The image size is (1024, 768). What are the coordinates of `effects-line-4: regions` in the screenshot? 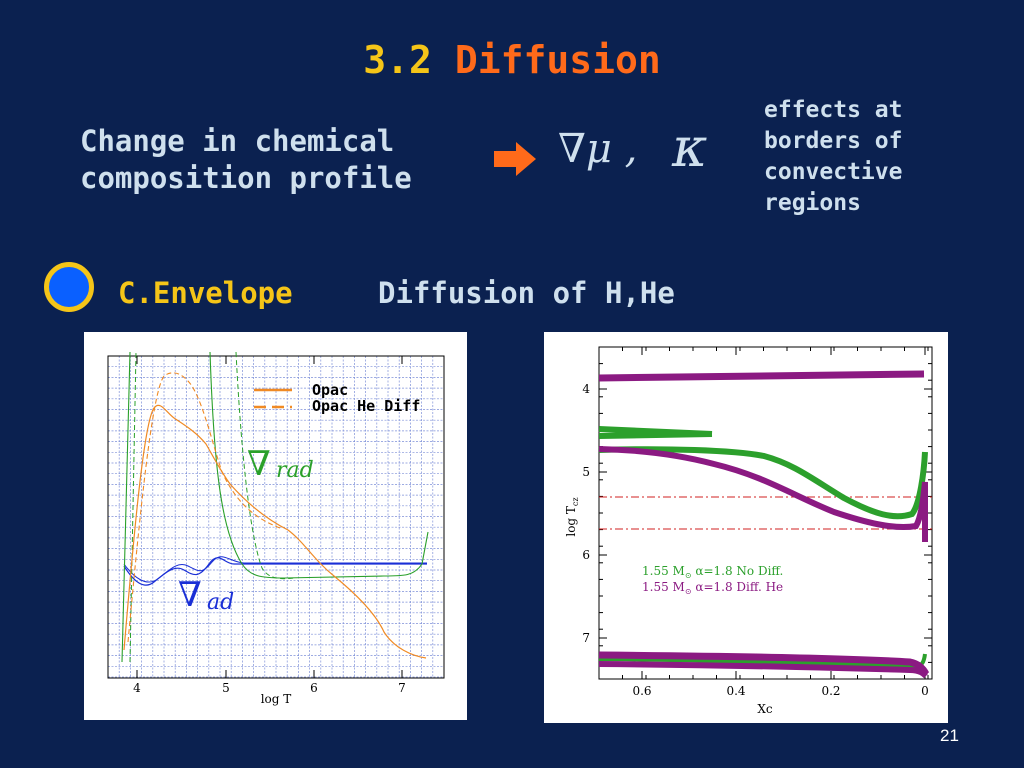 It's located at (812, 203).